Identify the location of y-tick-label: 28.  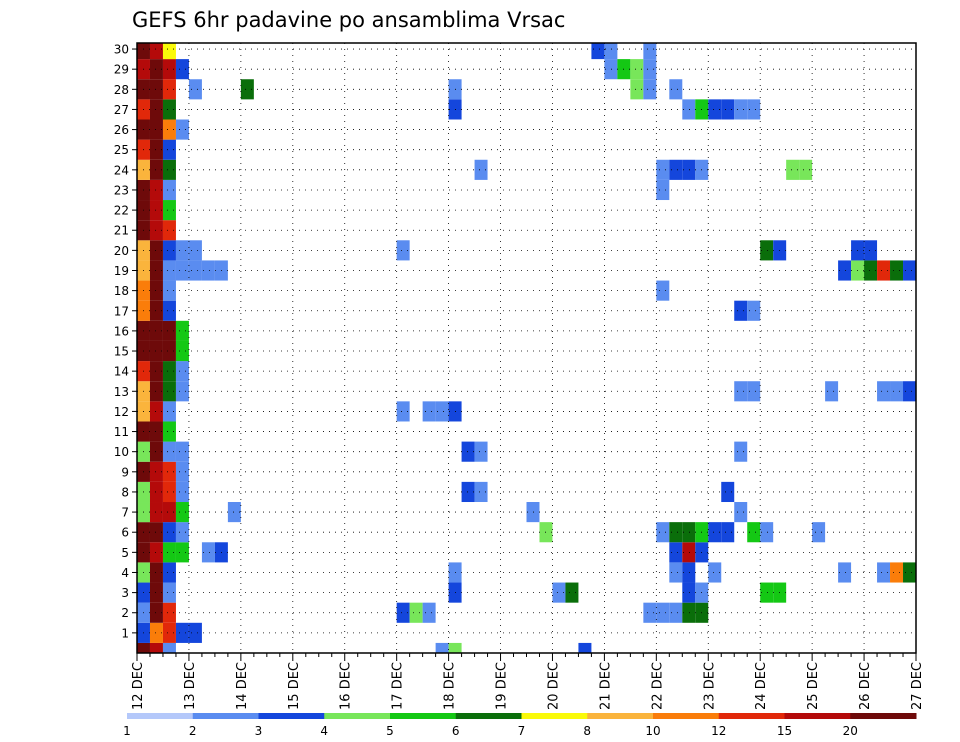
(121, 90).